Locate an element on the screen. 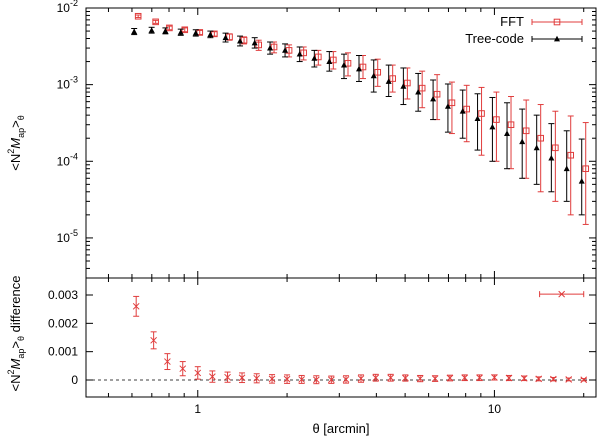  legend-label: Tree-code is located at coordinates (494, 38).